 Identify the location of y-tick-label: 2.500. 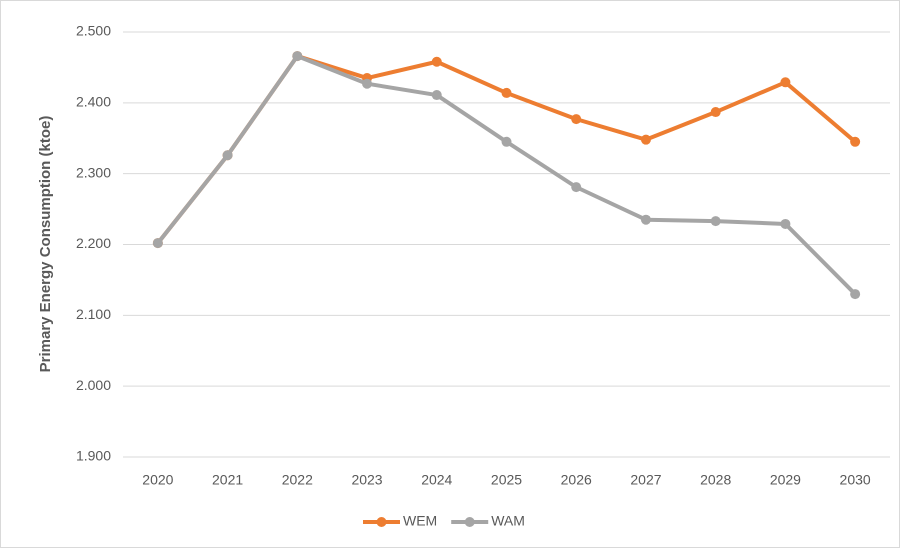
(93, 31).